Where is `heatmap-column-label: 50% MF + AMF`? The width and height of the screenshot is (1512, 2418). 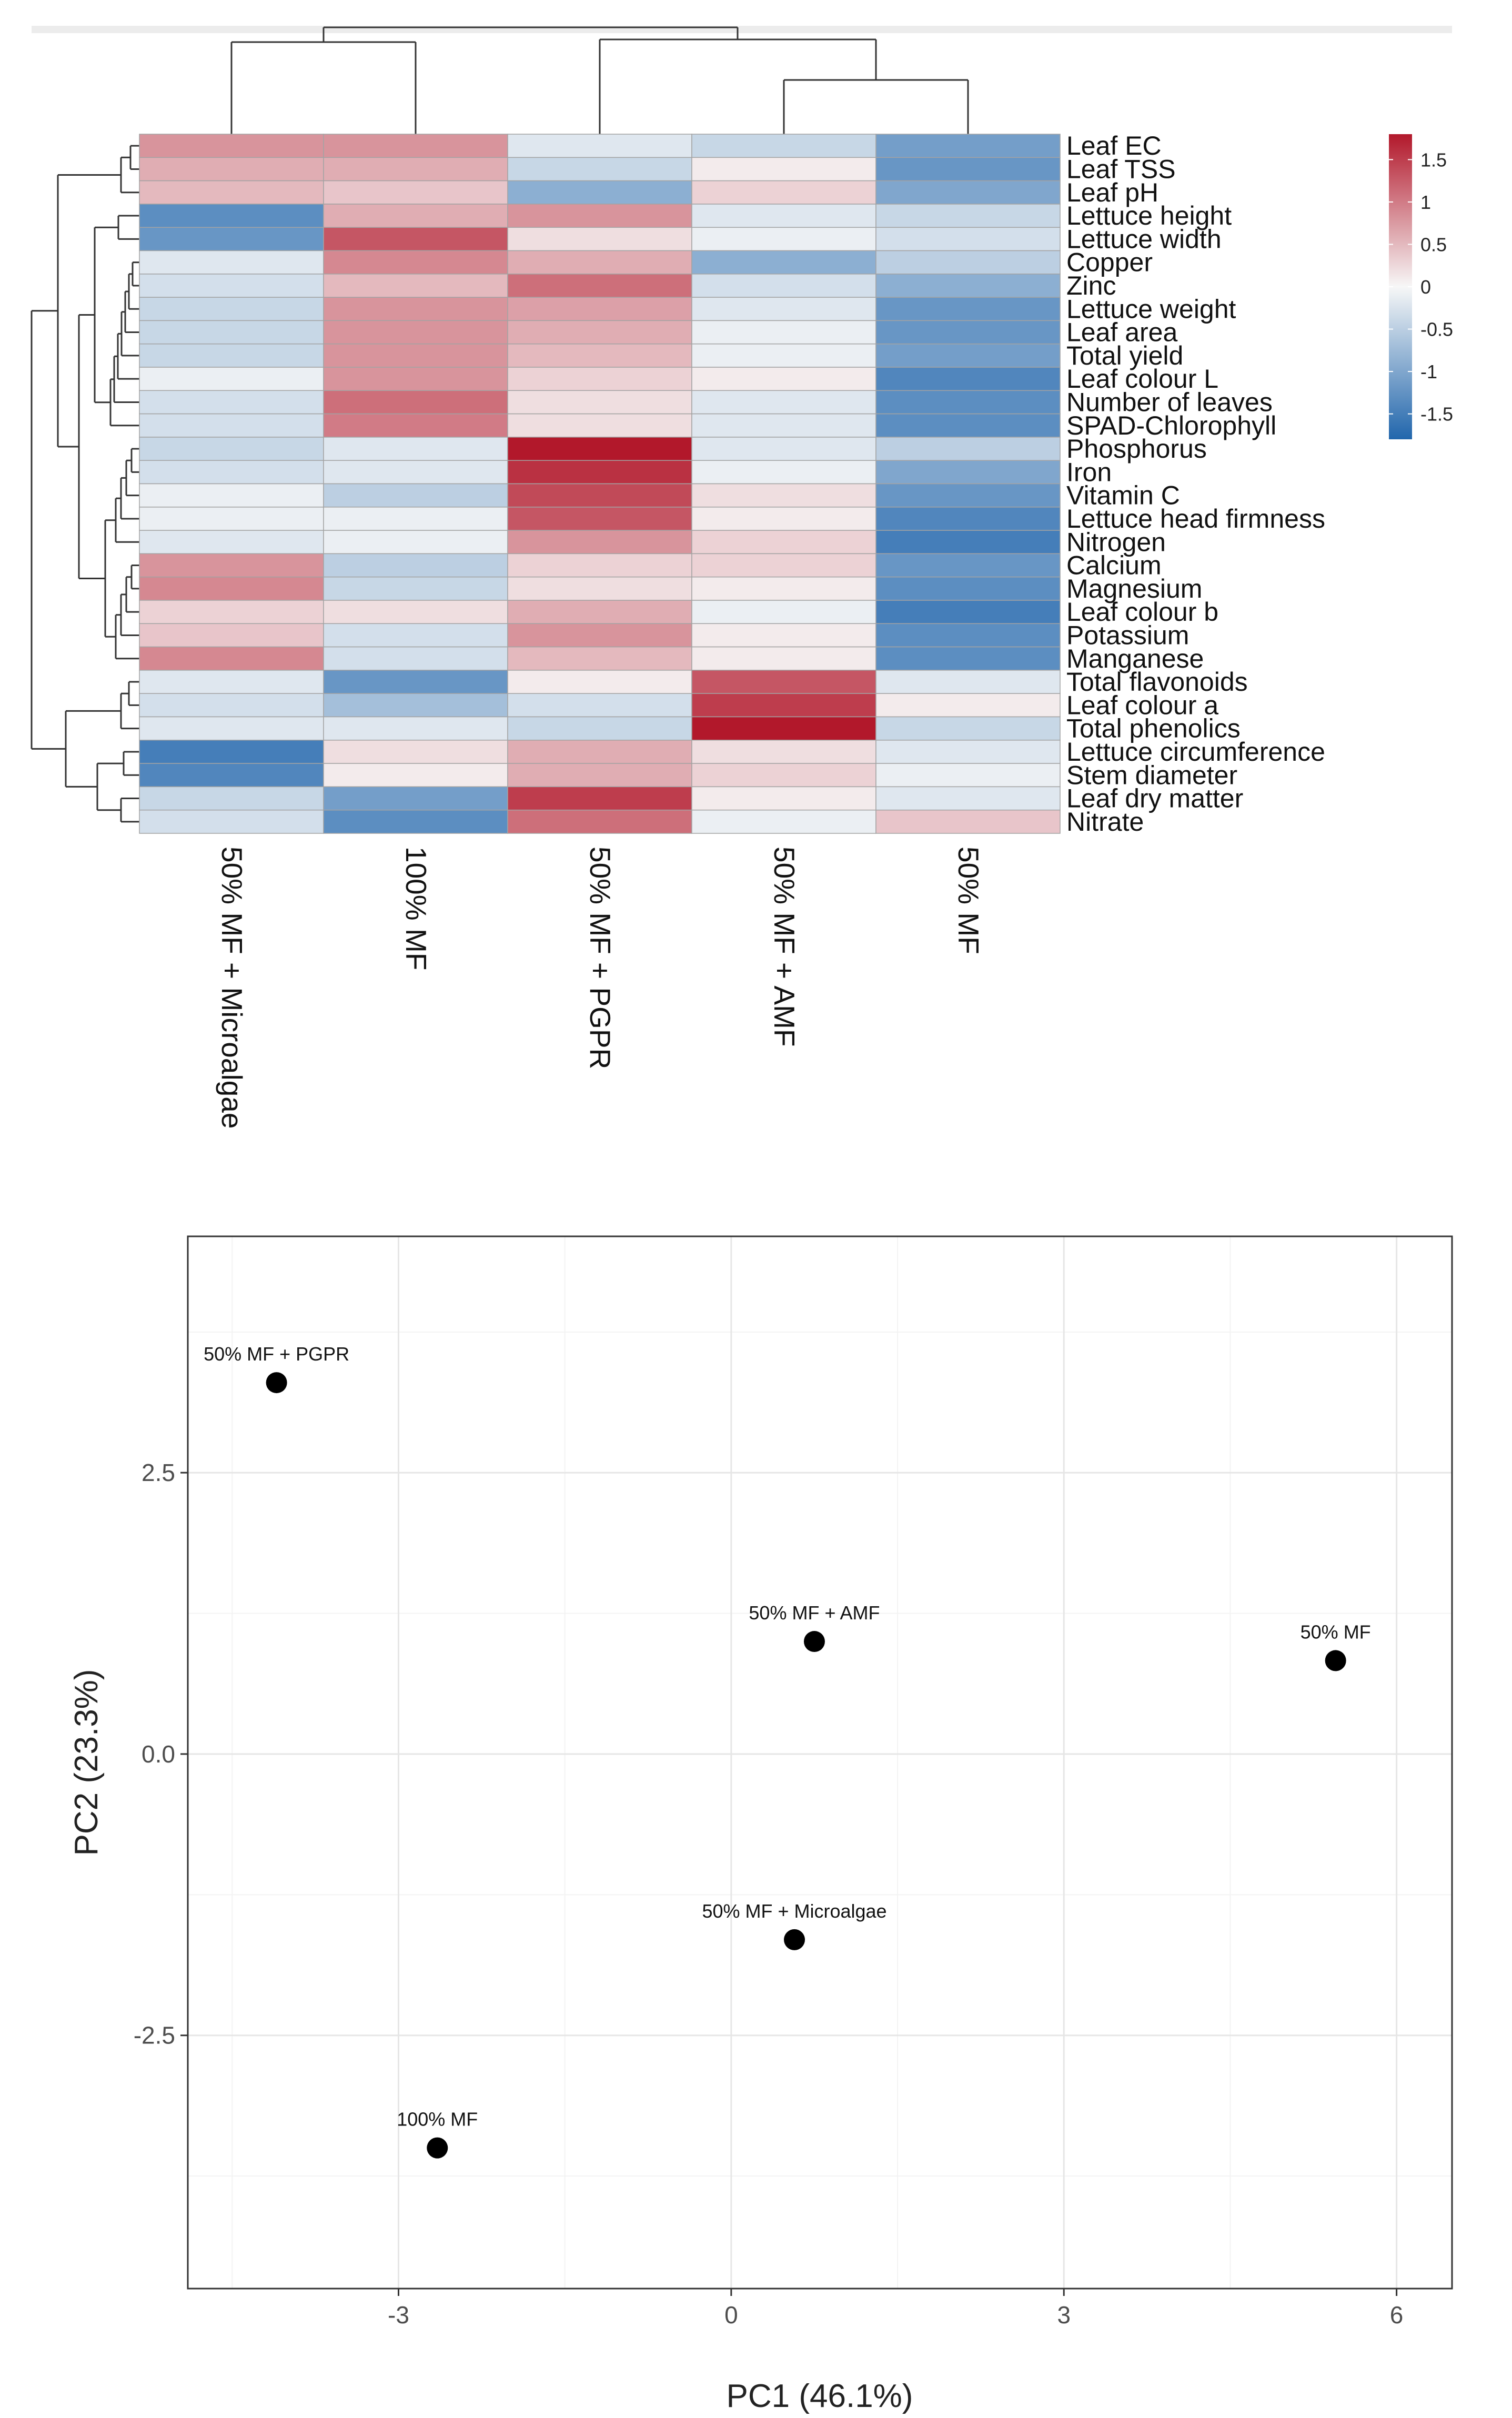 heatmap-column-label: 50% MF + AMF is located at coordinates (784, 947).